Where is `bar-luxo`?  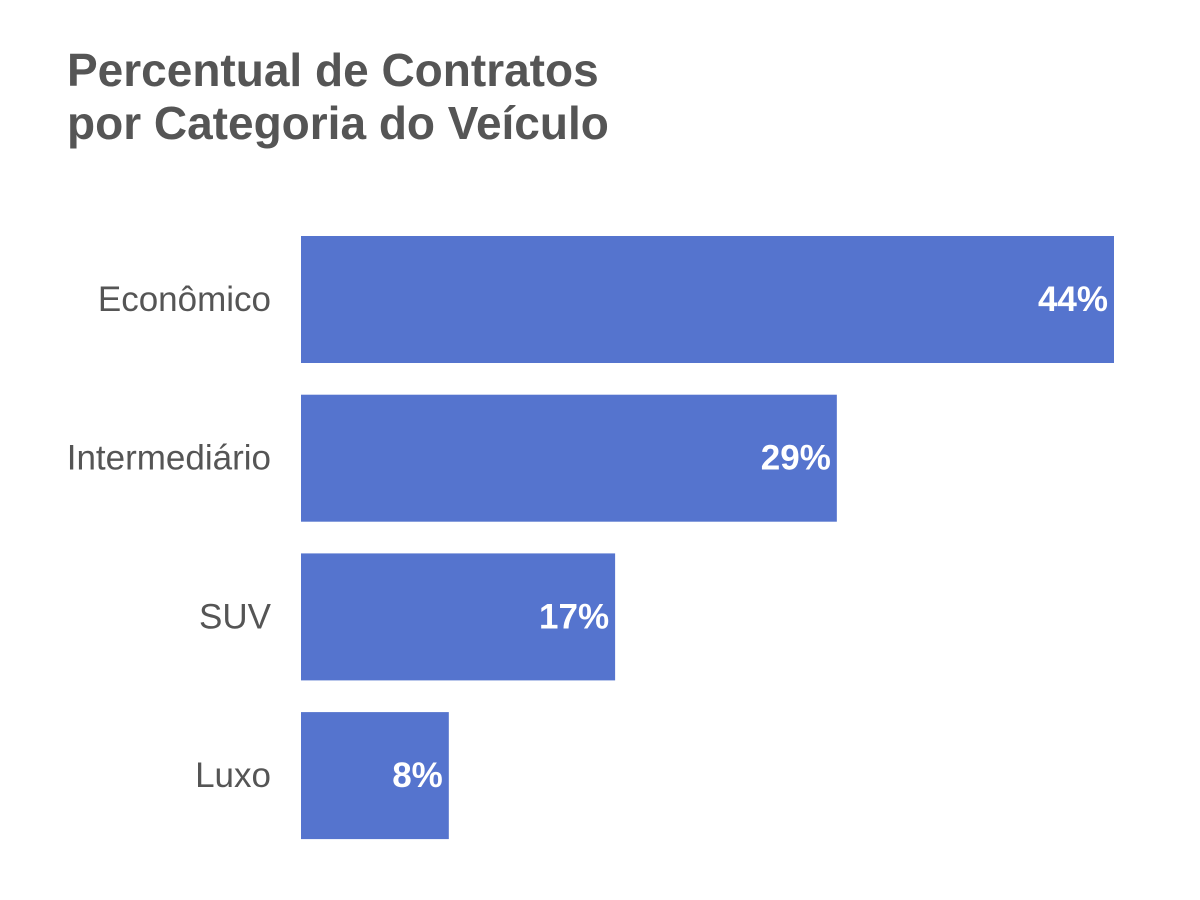 bar-luxo is located at coordinates (375, 776).